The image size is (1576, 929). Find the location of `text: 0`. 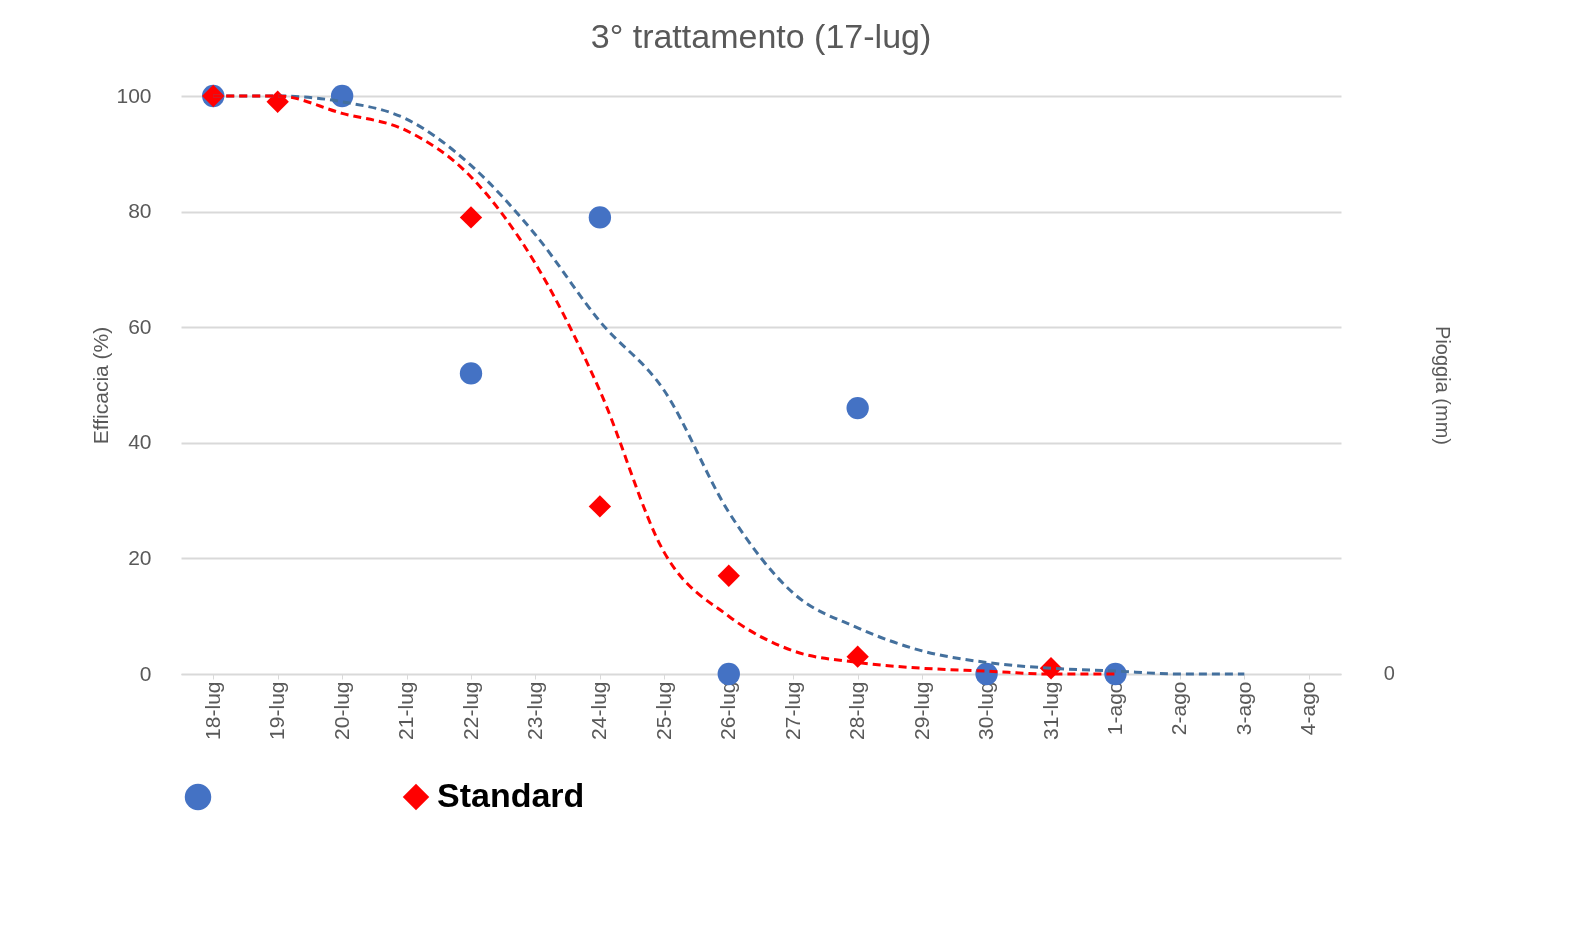

text: 0 is located at coordinates (1389, 673).